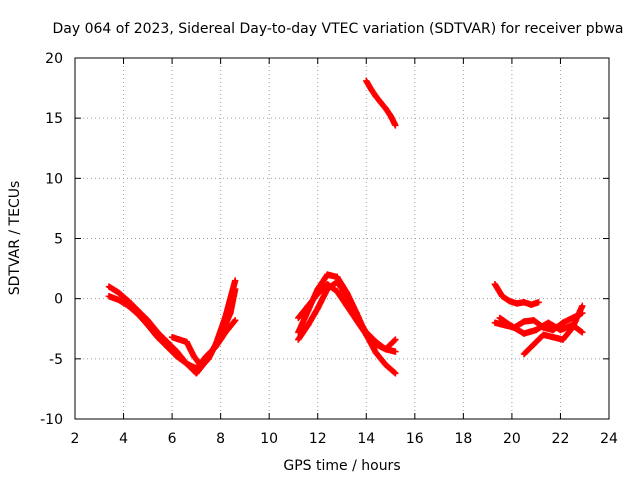  I want to click on series-track-1c, so click(203, 327).